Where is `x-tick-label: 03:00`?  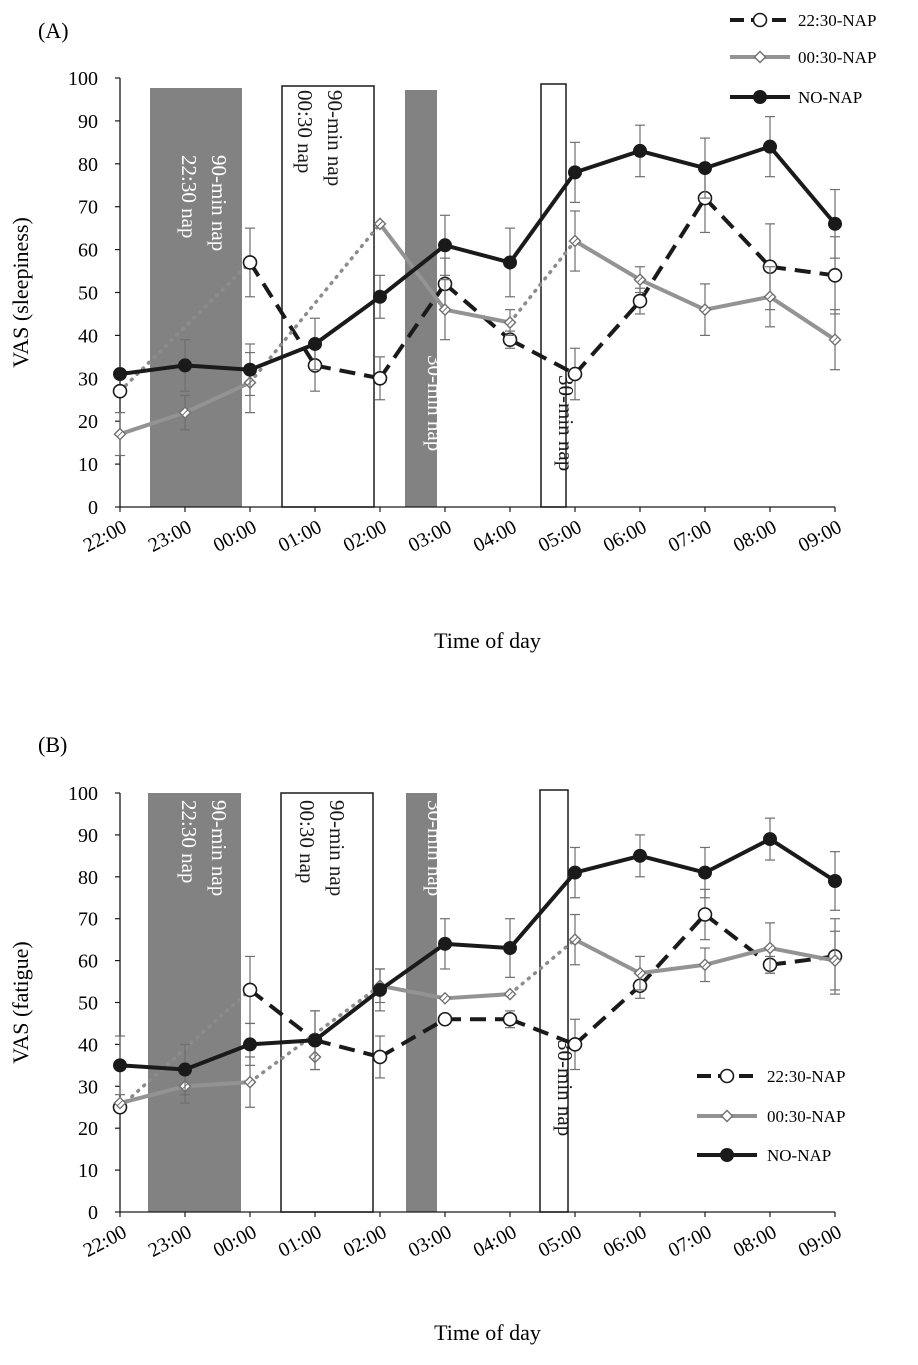
x-tick-label: 03:00 is located at coordinates (430, 536).